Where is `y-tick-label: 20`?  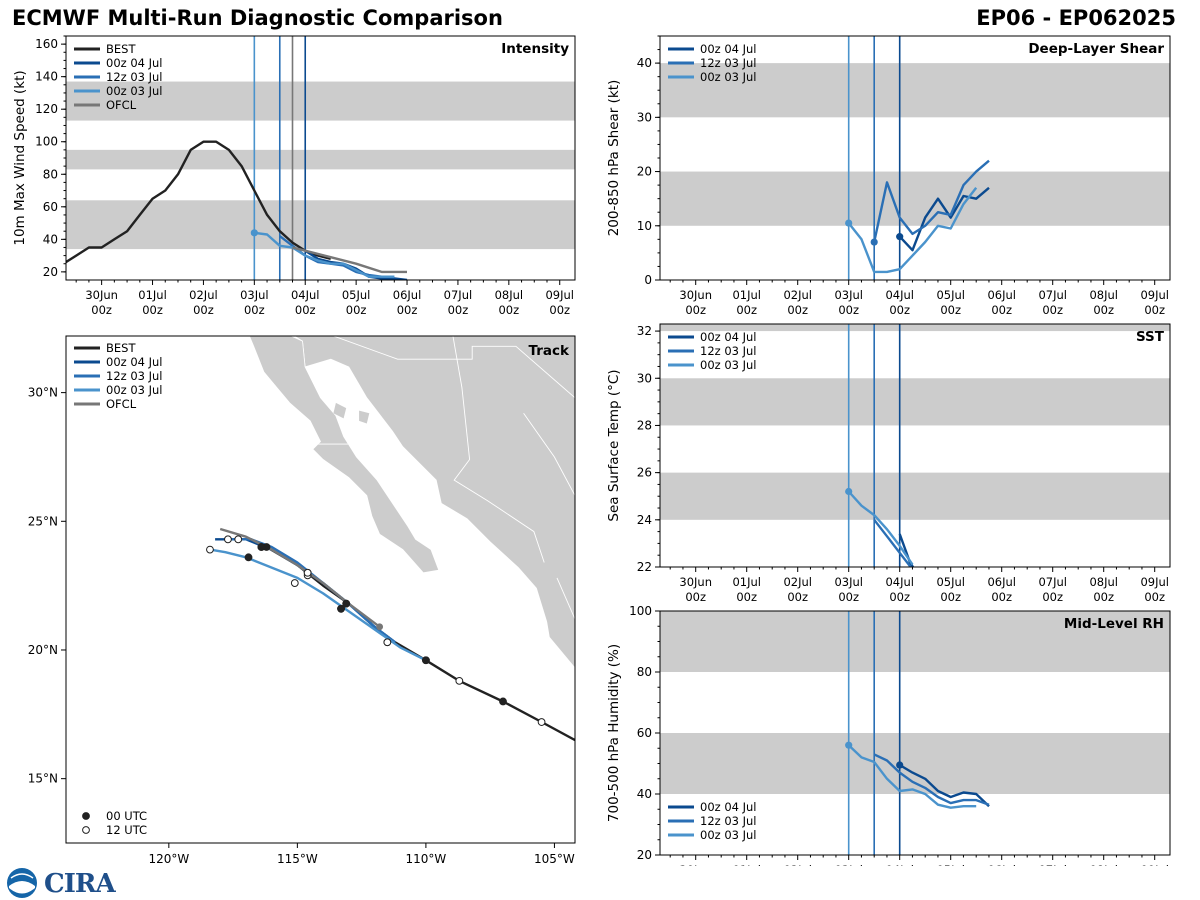
y-tick-label: 20 is located at coordinates (644, 172).